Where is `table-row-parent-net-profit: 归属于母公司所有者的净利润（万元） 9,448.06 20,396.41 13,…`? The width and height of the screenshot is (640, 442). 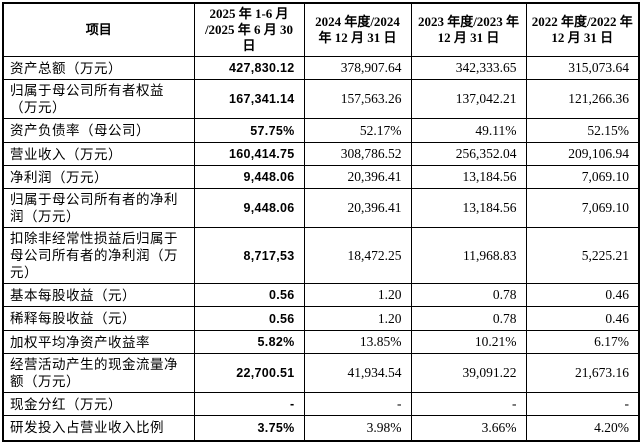
table-row-parent-net-profit: 归属于母公司所有者的净利润（万元） 9,448.06 20,396.41 13,… is located at coordinates (321, 208).